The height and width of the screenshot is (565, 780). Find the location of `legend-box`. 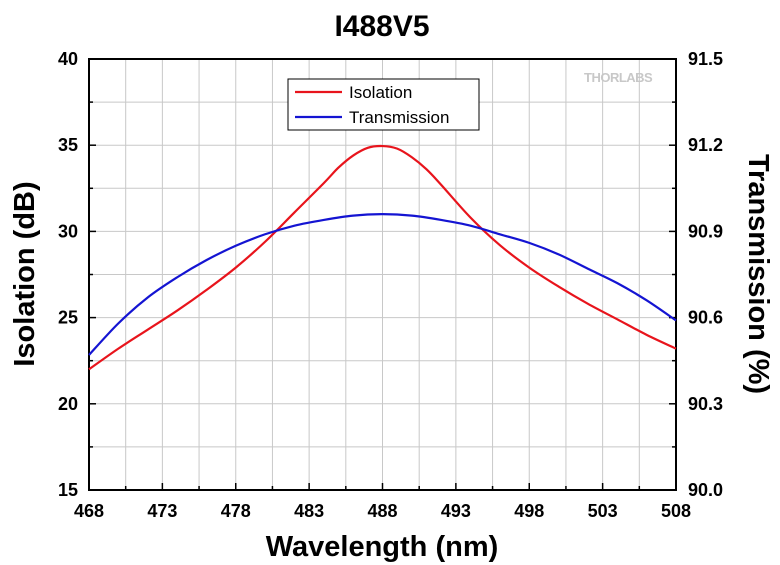

legend-box is located at coordinates (383, 104).